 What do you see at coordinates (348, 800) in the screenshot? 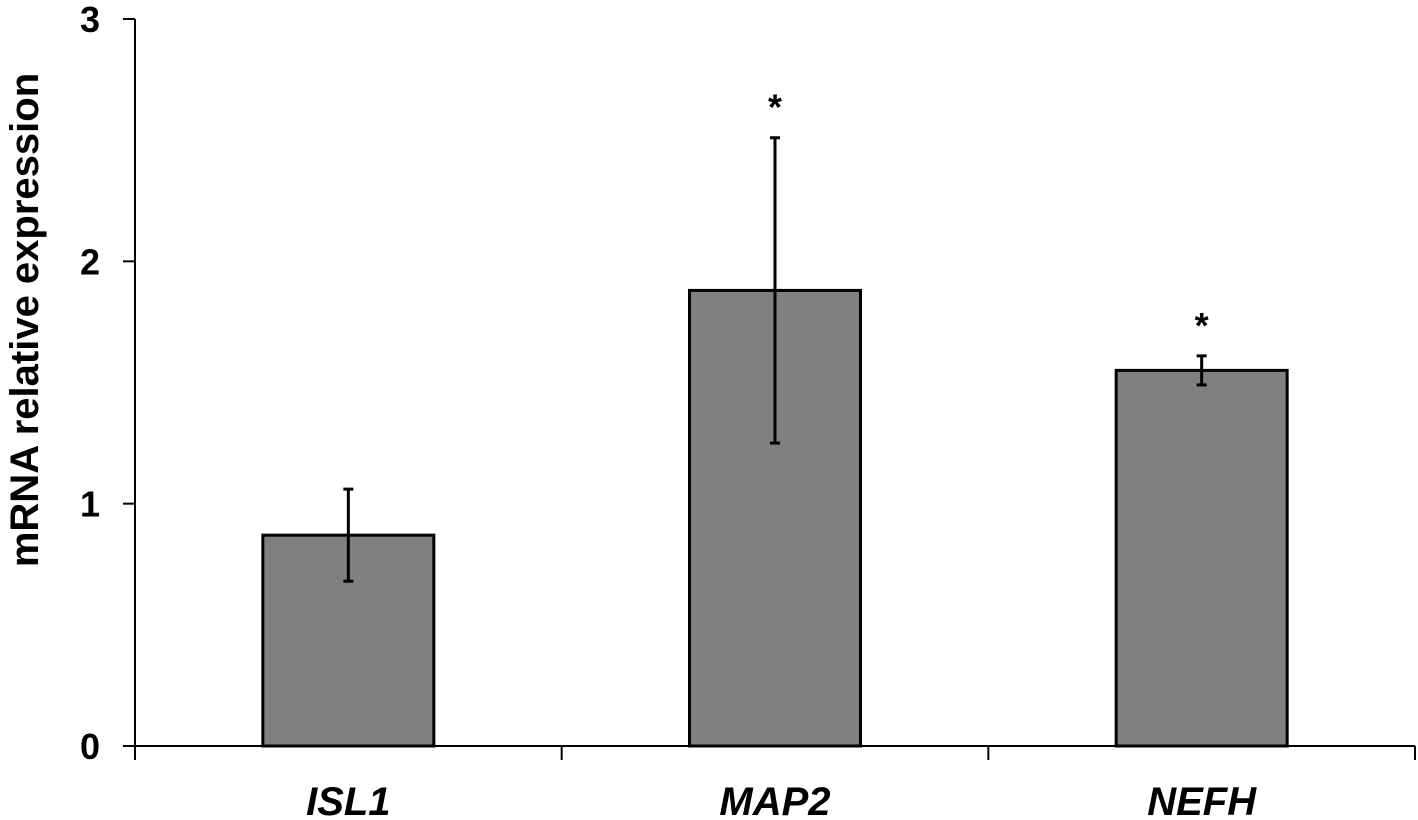
I see `x-tick-label: ISL1` at bounding box center [348, 800].